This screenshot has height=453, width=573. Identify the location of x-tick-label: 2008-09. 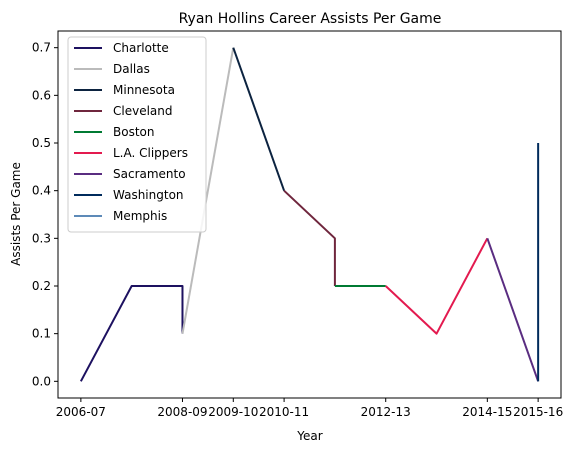
(182, 412).